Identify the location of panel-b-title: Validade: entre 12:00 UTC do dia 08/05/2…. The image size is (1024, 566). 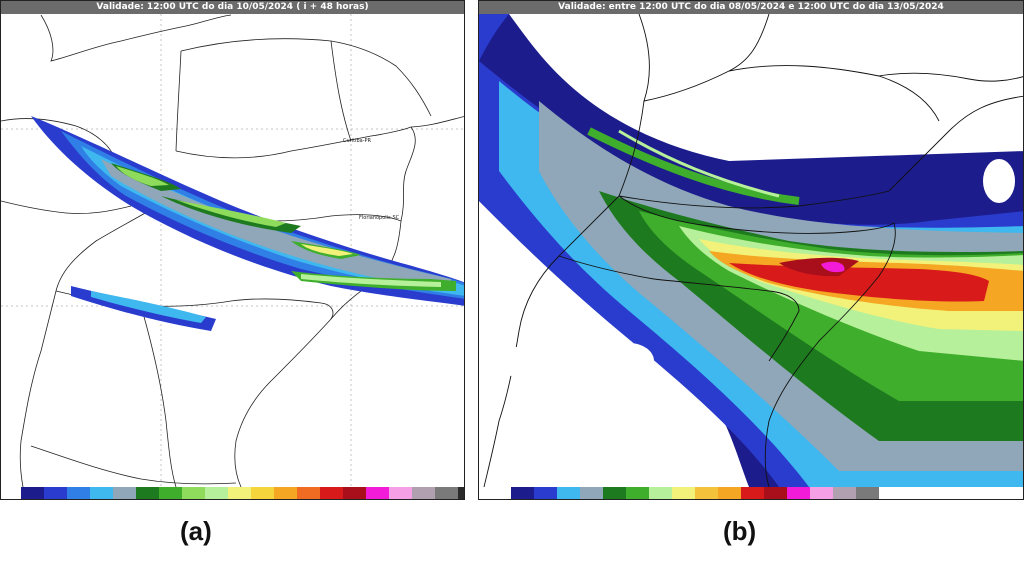
(751, 7).